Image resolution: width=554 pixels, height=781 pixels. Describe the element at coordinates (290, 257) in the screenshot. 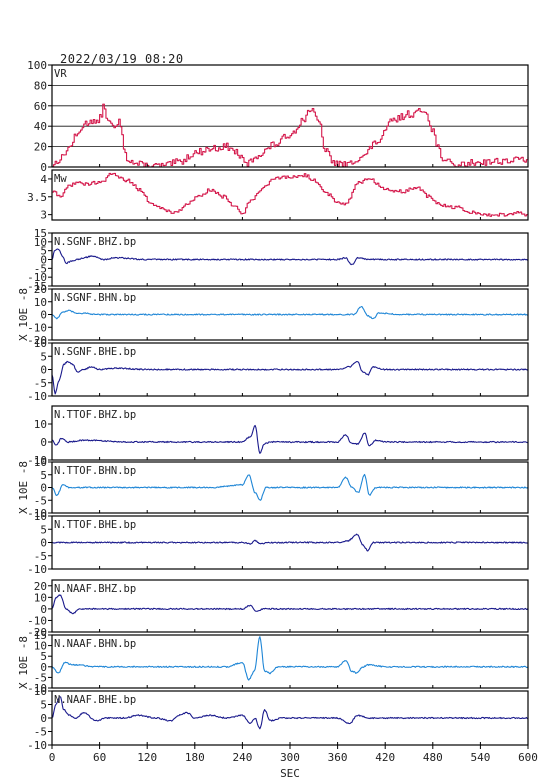

I see `series-line-sgnf-bhz` at that location.